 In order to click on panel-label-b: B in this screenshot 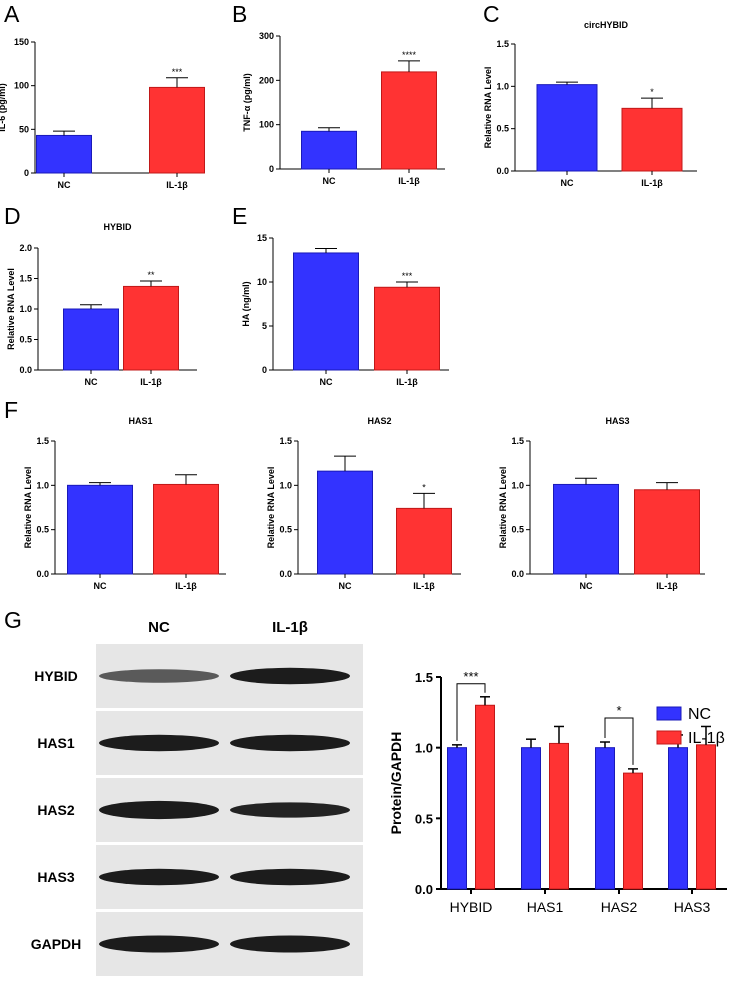, I will do `click(239, 14)`.